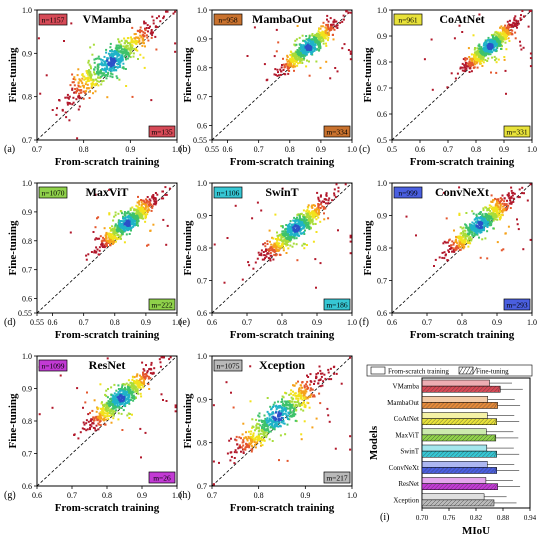 This screenshot has height=541, width=550. I want to click on x-tick-label: 0.8, so click(282, 322).